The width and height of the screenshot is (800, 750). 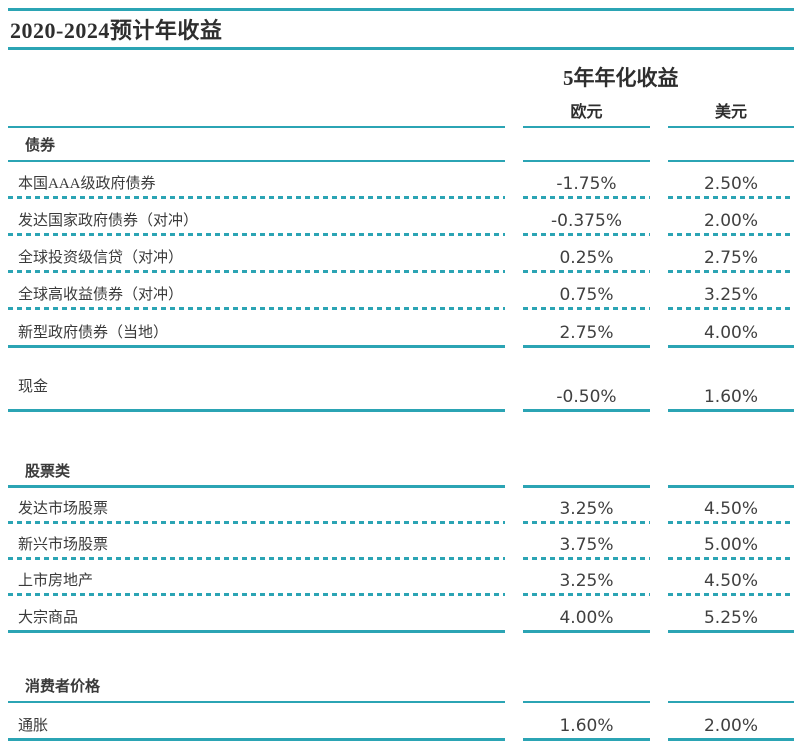 I want to click on row-value-usd: 5.00%, so click(x=731, y=542).